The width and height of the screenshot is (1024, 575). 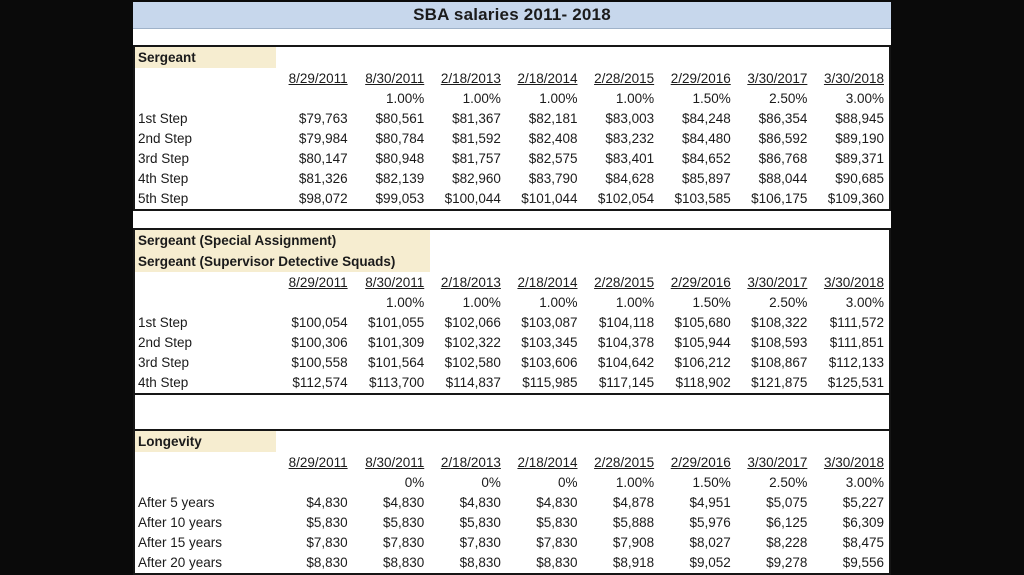 I want to click on value-cell: $84,628, so click(x=630, y=179).